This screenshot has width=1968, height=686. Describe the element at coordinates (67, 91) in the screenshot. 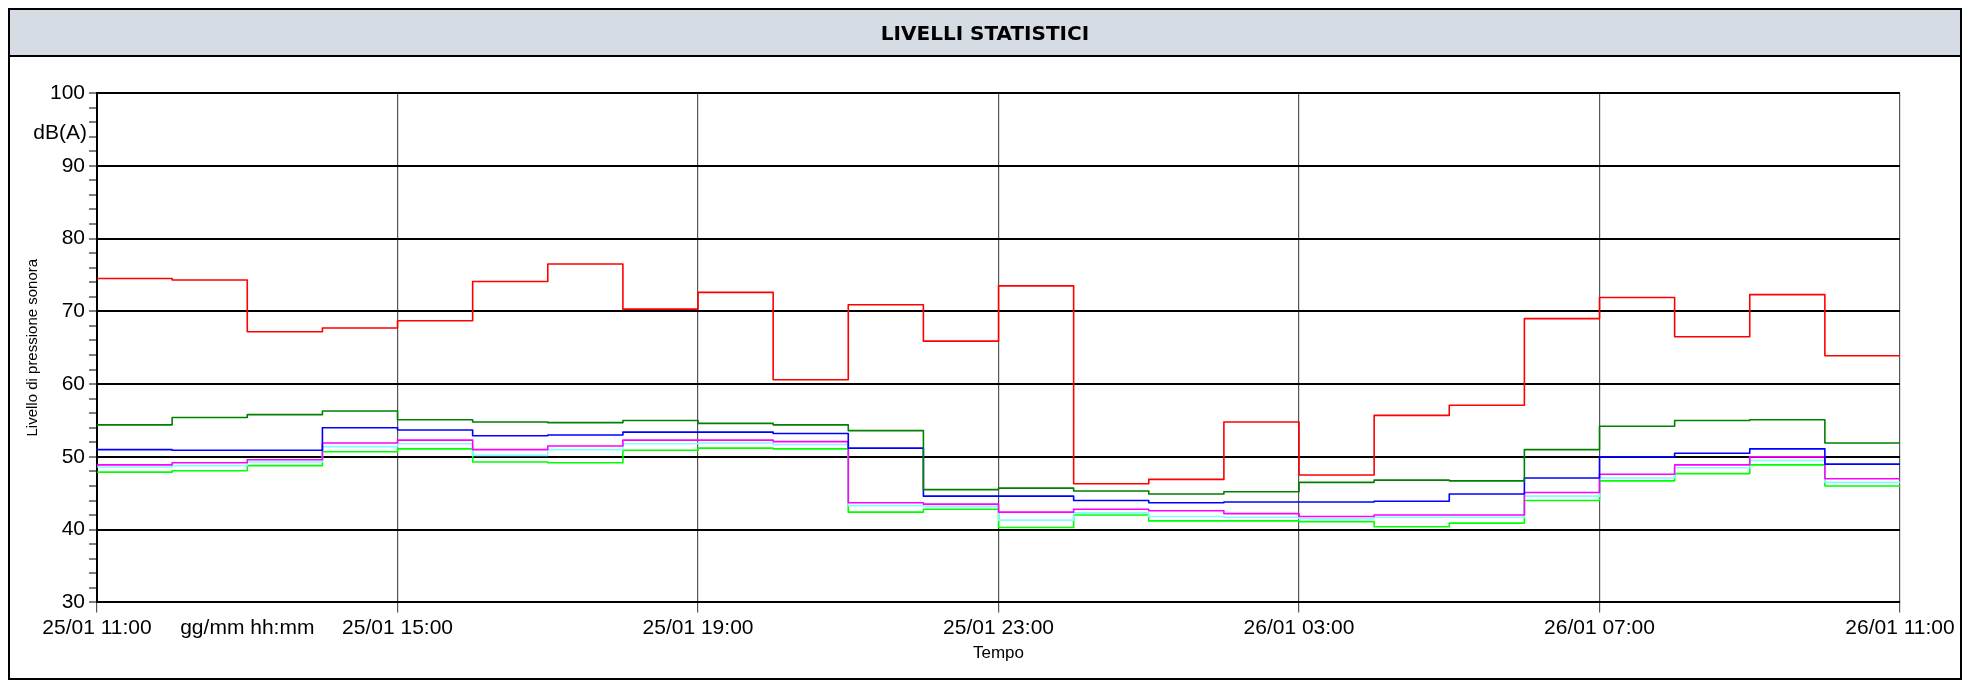

I see `y-tick-label: 100` at that location.